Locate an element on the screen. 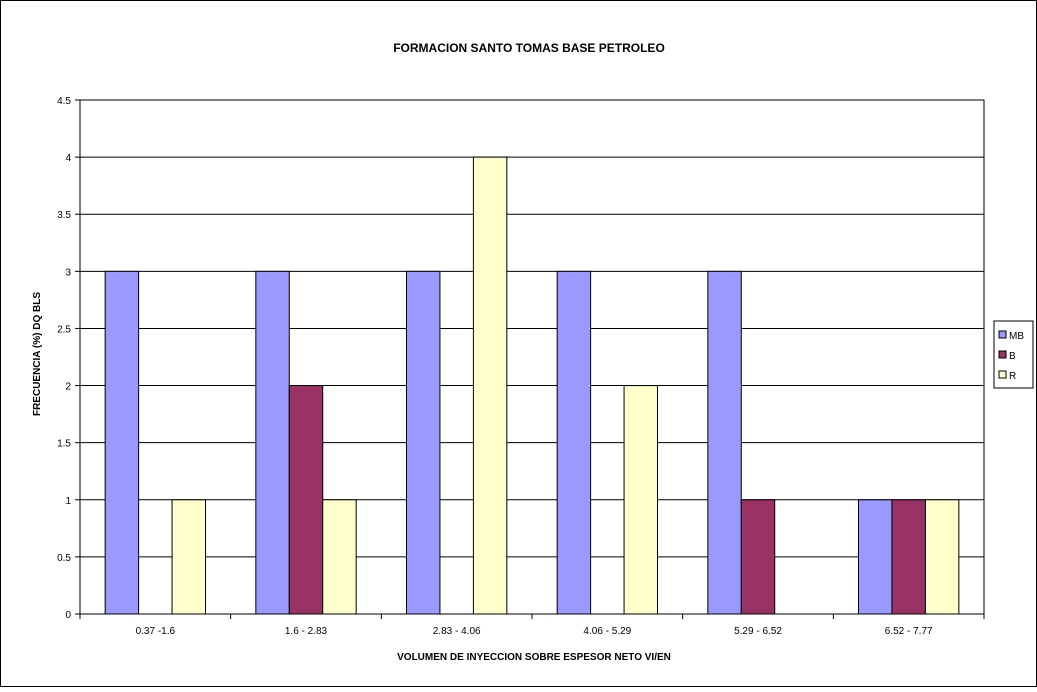 This screenshot has width=1037, height=692. legend-label-r: R is located at coordinates (1012, 376).